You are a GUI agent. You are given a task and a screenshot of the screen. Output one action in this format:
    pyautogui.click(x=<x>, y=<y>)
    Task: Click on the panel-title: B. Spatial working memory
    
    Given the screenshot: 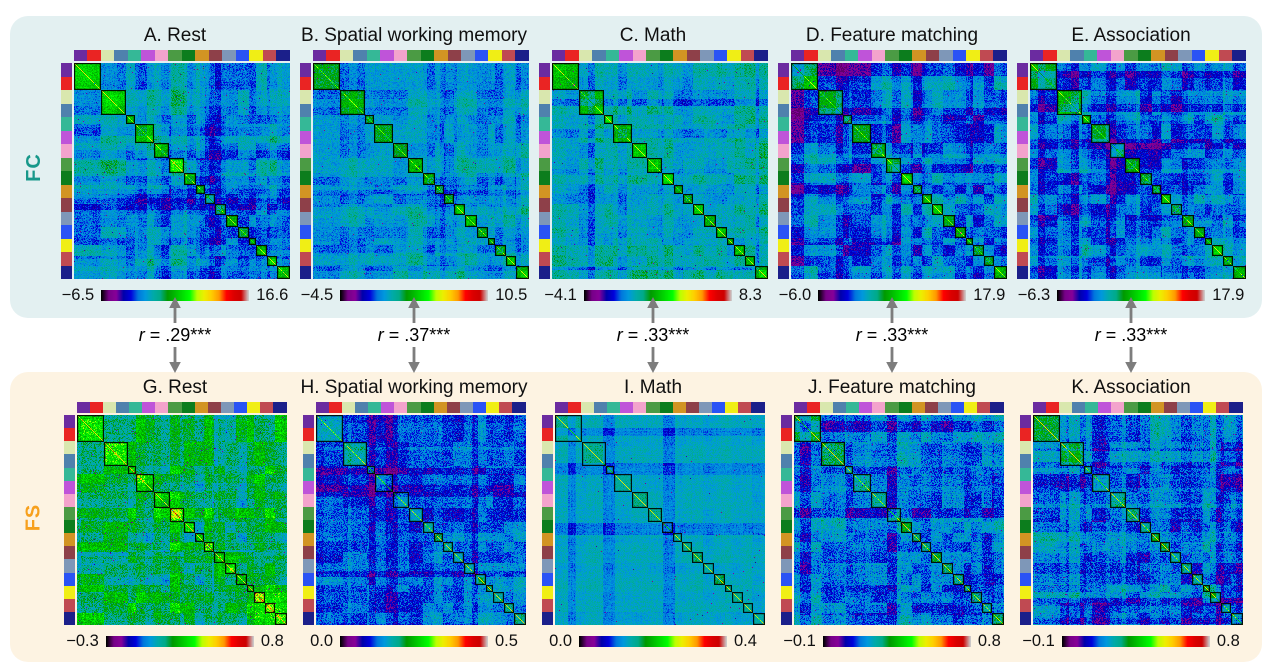 What is the action you would take?
    pyautogui.click(x=414, y=35)
    